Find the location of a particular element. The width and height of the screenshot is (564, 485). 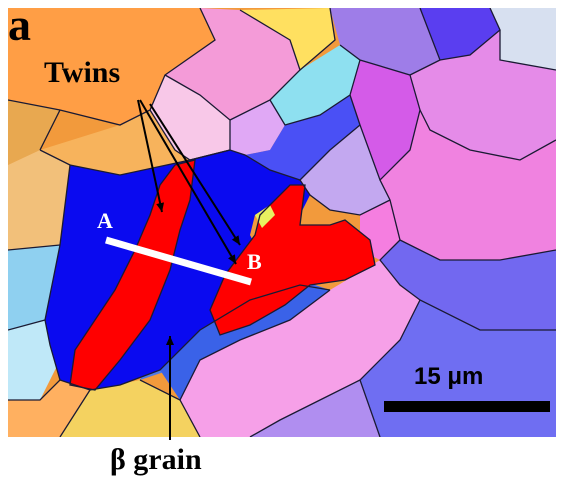

twin-band-left is located at coordinates (132, 275).